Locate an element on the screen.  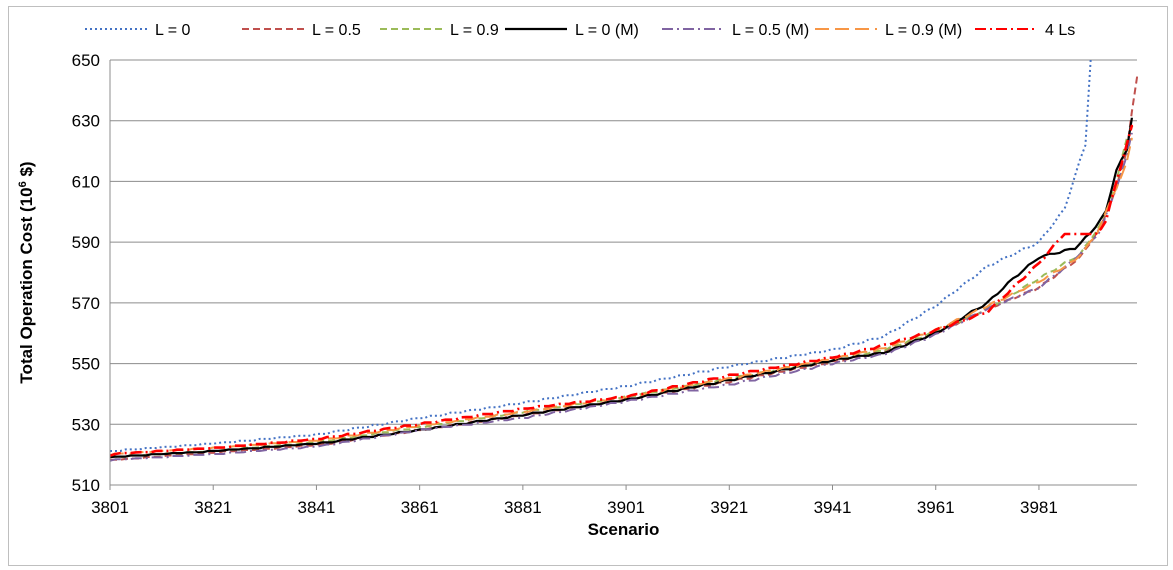
y-tick-label-5: 610 is located at coordinates (86, 181).